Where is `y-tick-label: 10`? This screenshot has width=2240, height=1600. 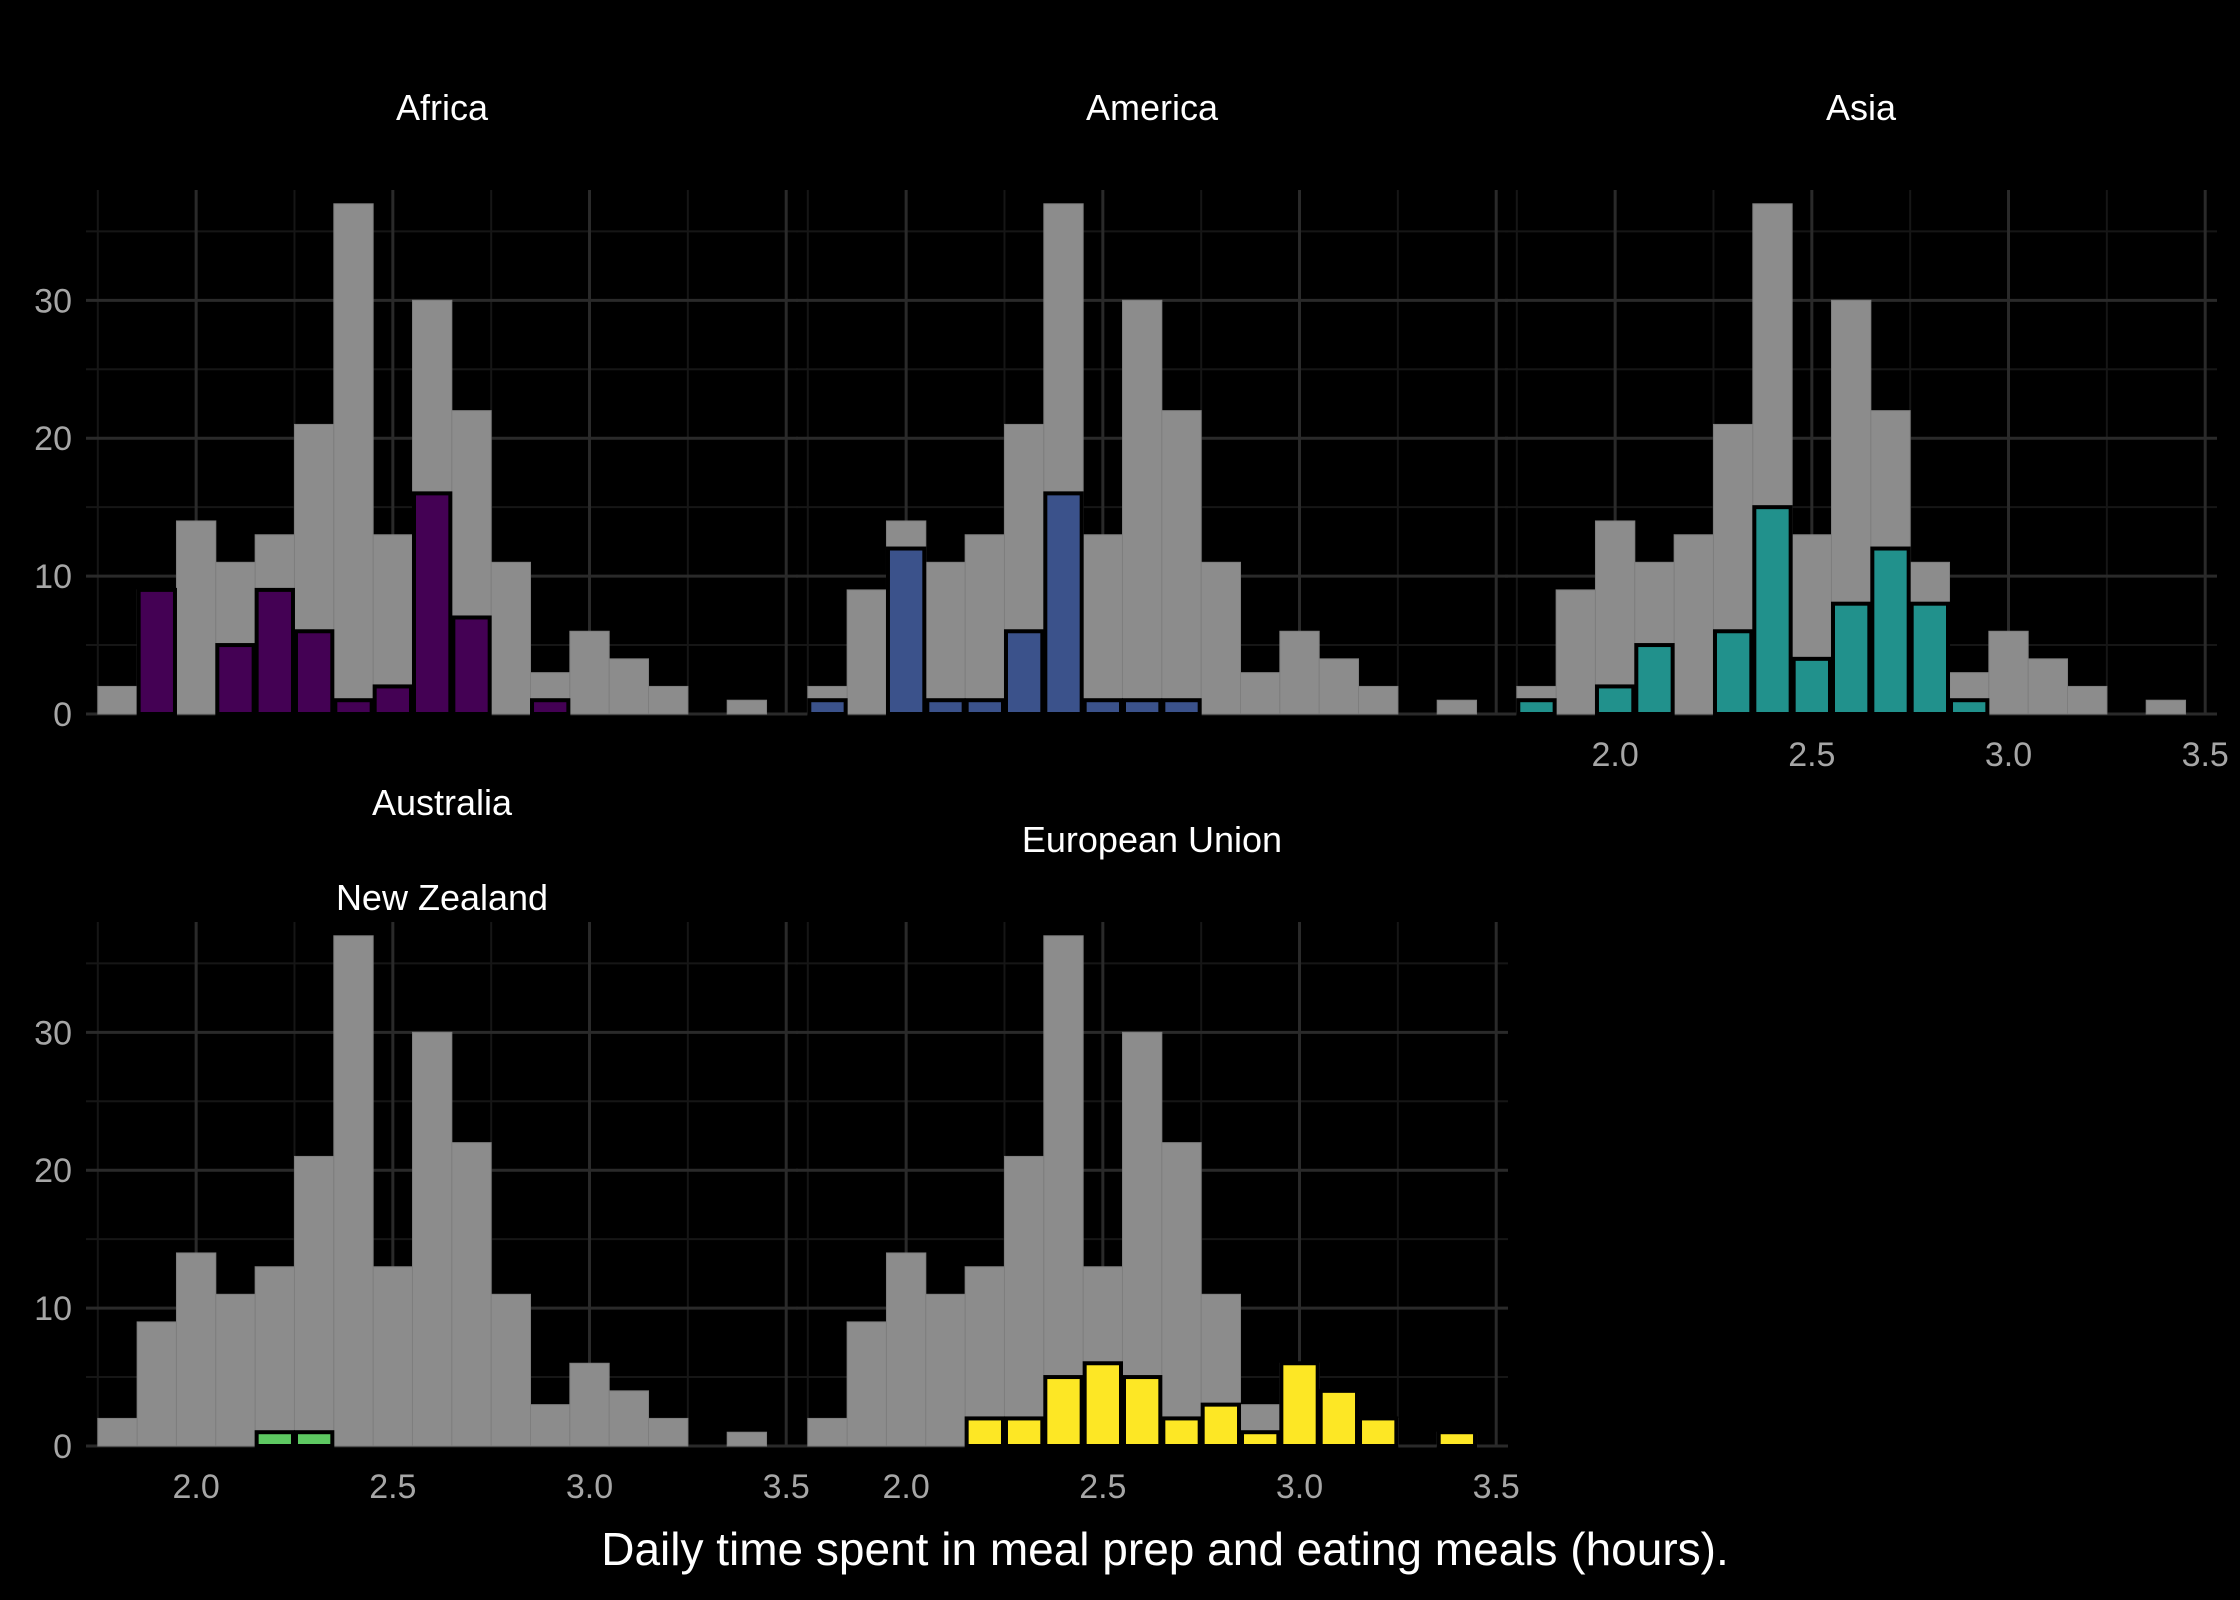 y-tick-label: 10 is located at coordinates (53, 577).